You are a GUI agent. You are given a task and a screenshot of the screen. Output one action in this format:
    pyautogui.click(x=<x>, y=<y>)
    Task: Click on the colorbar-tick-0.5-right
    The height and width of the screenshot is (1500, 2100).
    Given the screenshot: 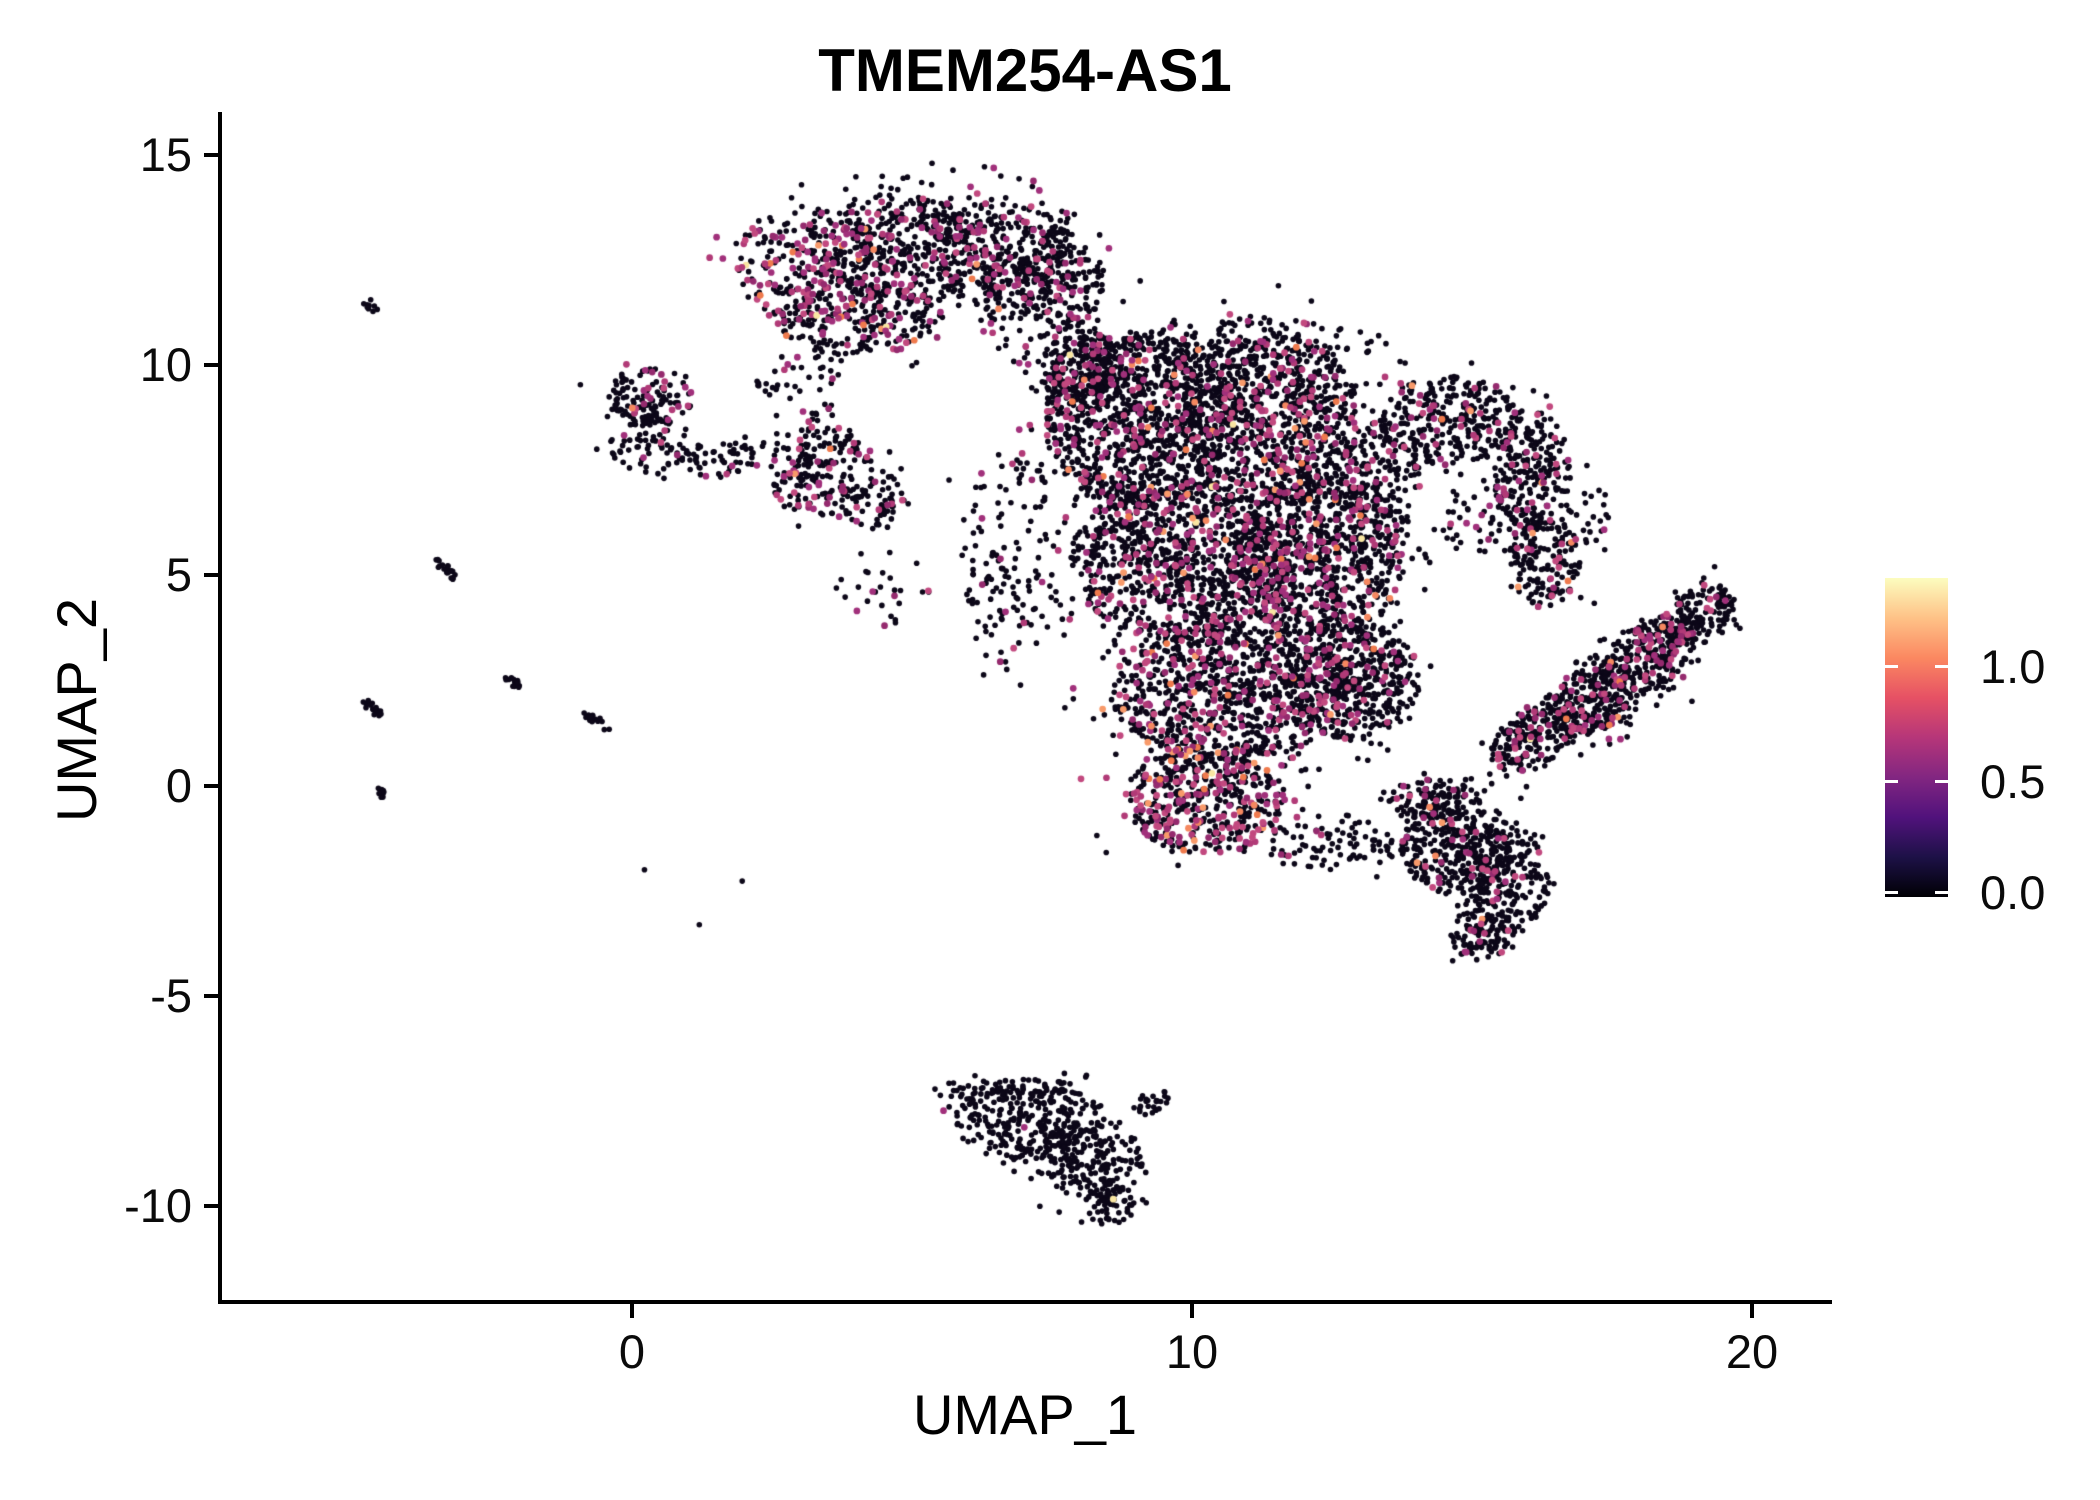 What is the action you would take?
    pyautogui.click(x=1941, y=781)
    